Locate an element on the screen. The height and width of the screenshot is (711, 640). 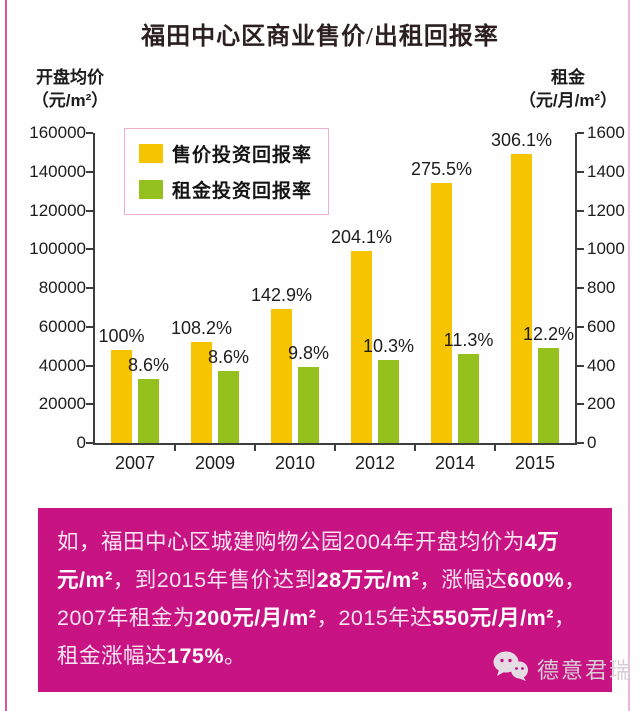
right-y-tick-label: 400 is located at coordinates (601, 365).